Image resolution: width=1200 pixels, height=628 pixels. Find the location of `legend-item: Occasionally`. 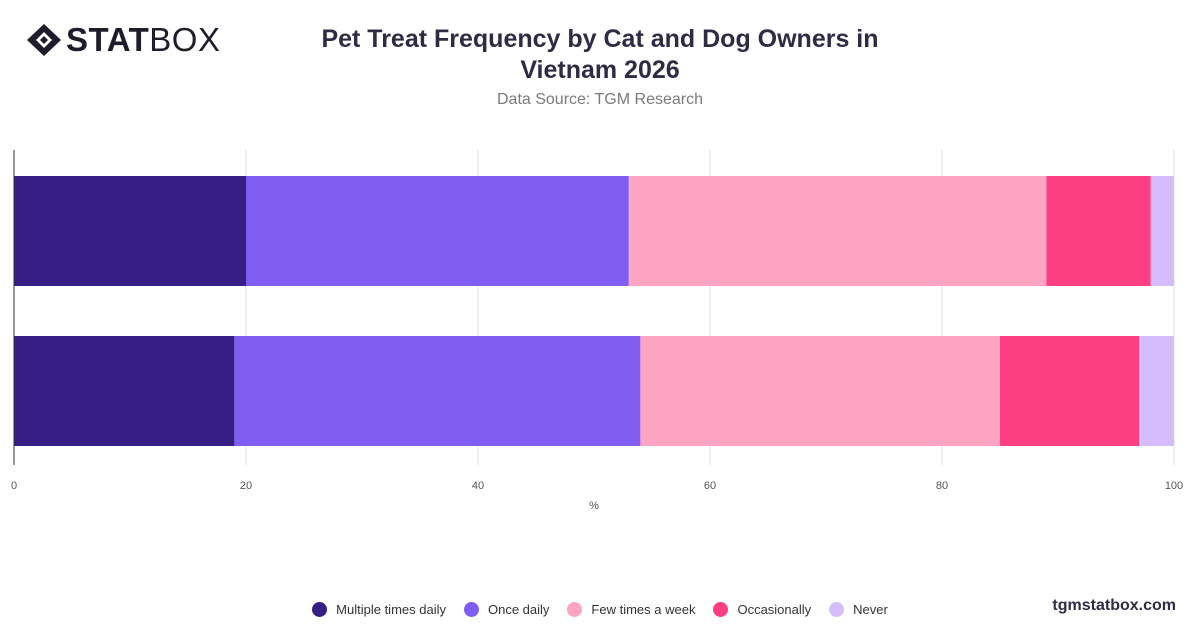

legend-item: Occasionally is located at coordinates (762, 609).